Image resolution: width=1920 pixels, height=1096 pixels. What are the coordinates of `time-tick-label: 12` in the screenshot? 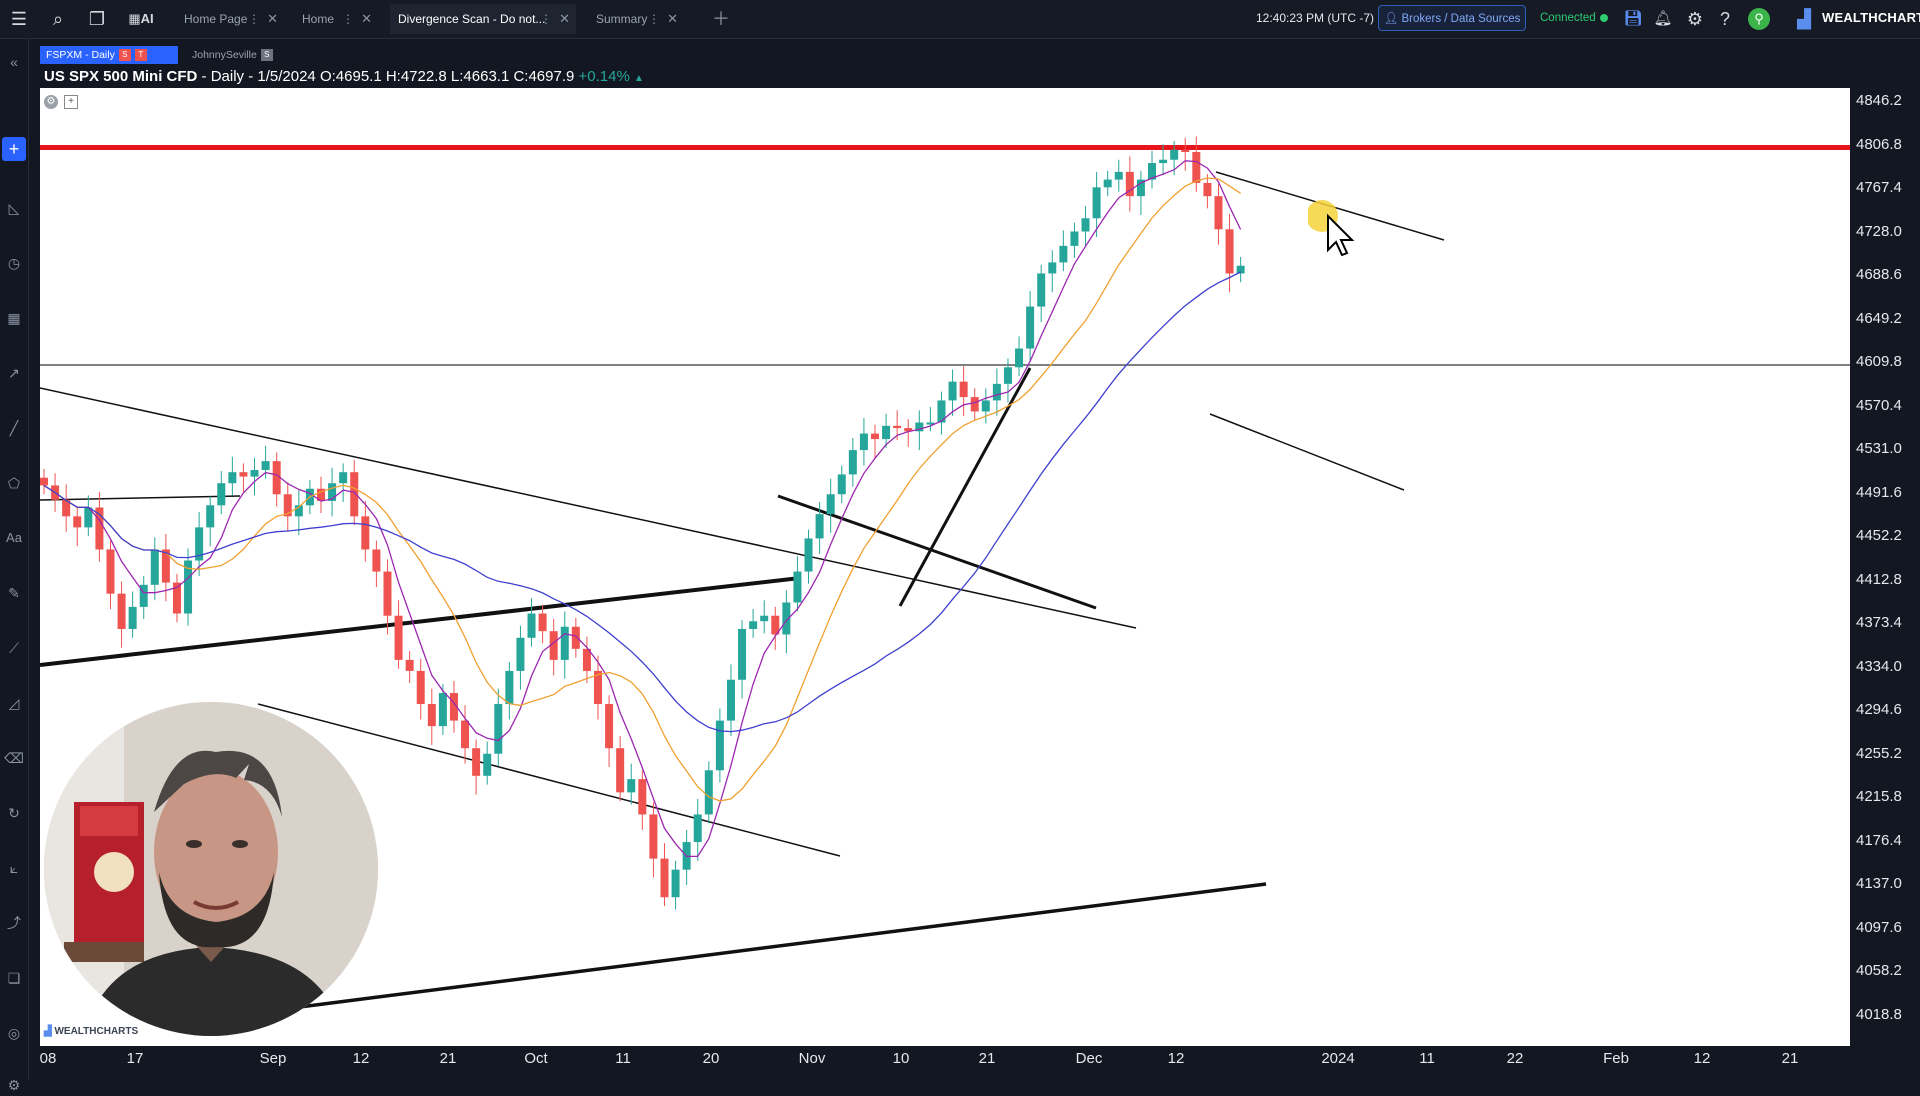 It's located at (361, 1058).